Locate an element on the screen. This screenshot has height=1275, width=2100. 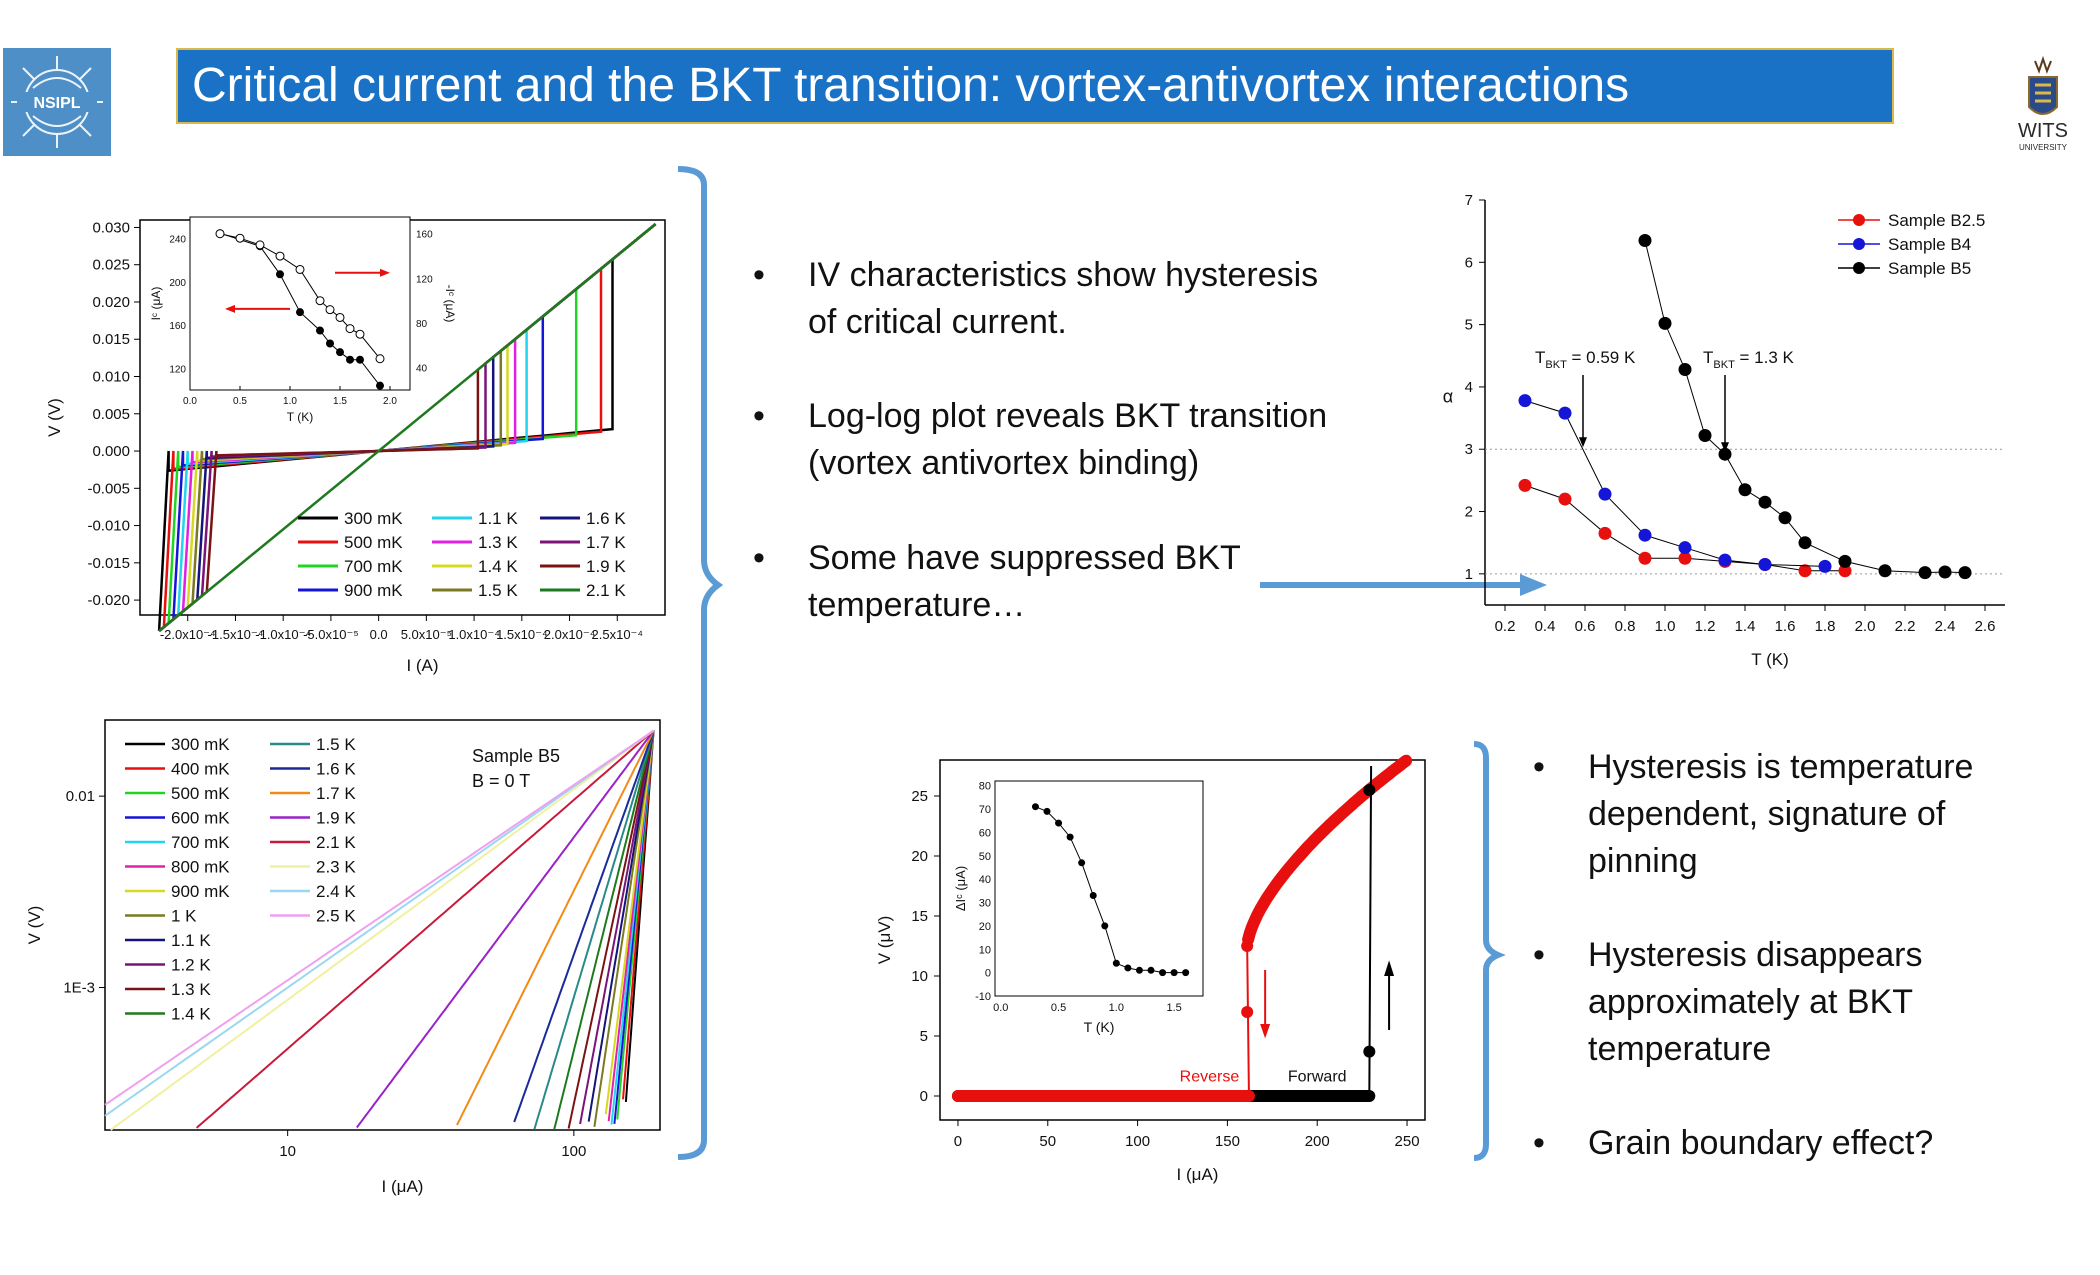
inset-frame is located at coordinates (300, 303).